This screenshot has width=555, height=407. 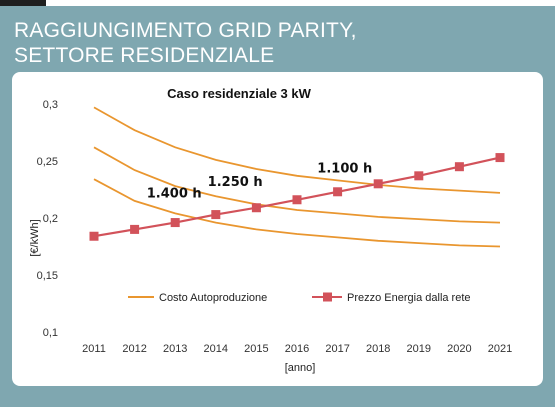 I want to click on legend-label: Prezzo Energia dalla rete, so click(x=409, y=298).